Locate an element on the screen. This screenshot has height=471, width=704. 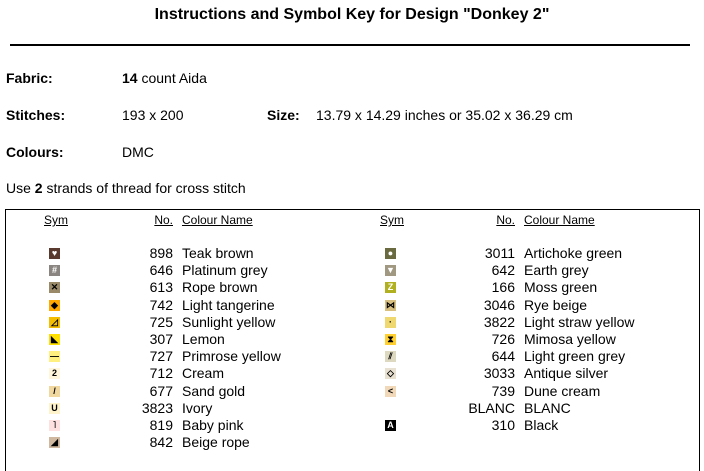
colour-name: Cream is located at coordinates (203, 373).